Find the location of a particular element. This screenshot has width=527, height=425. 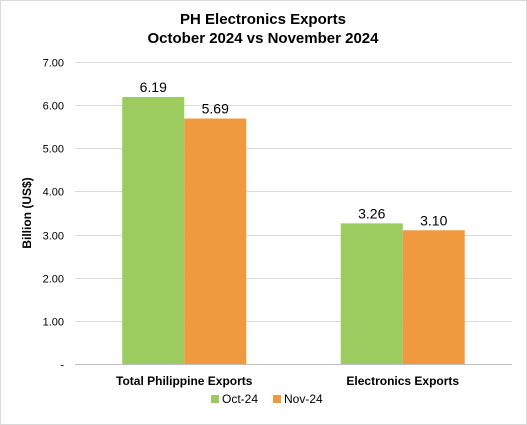

y-tick-label: 2.00 is located at coordinates (53, 280).